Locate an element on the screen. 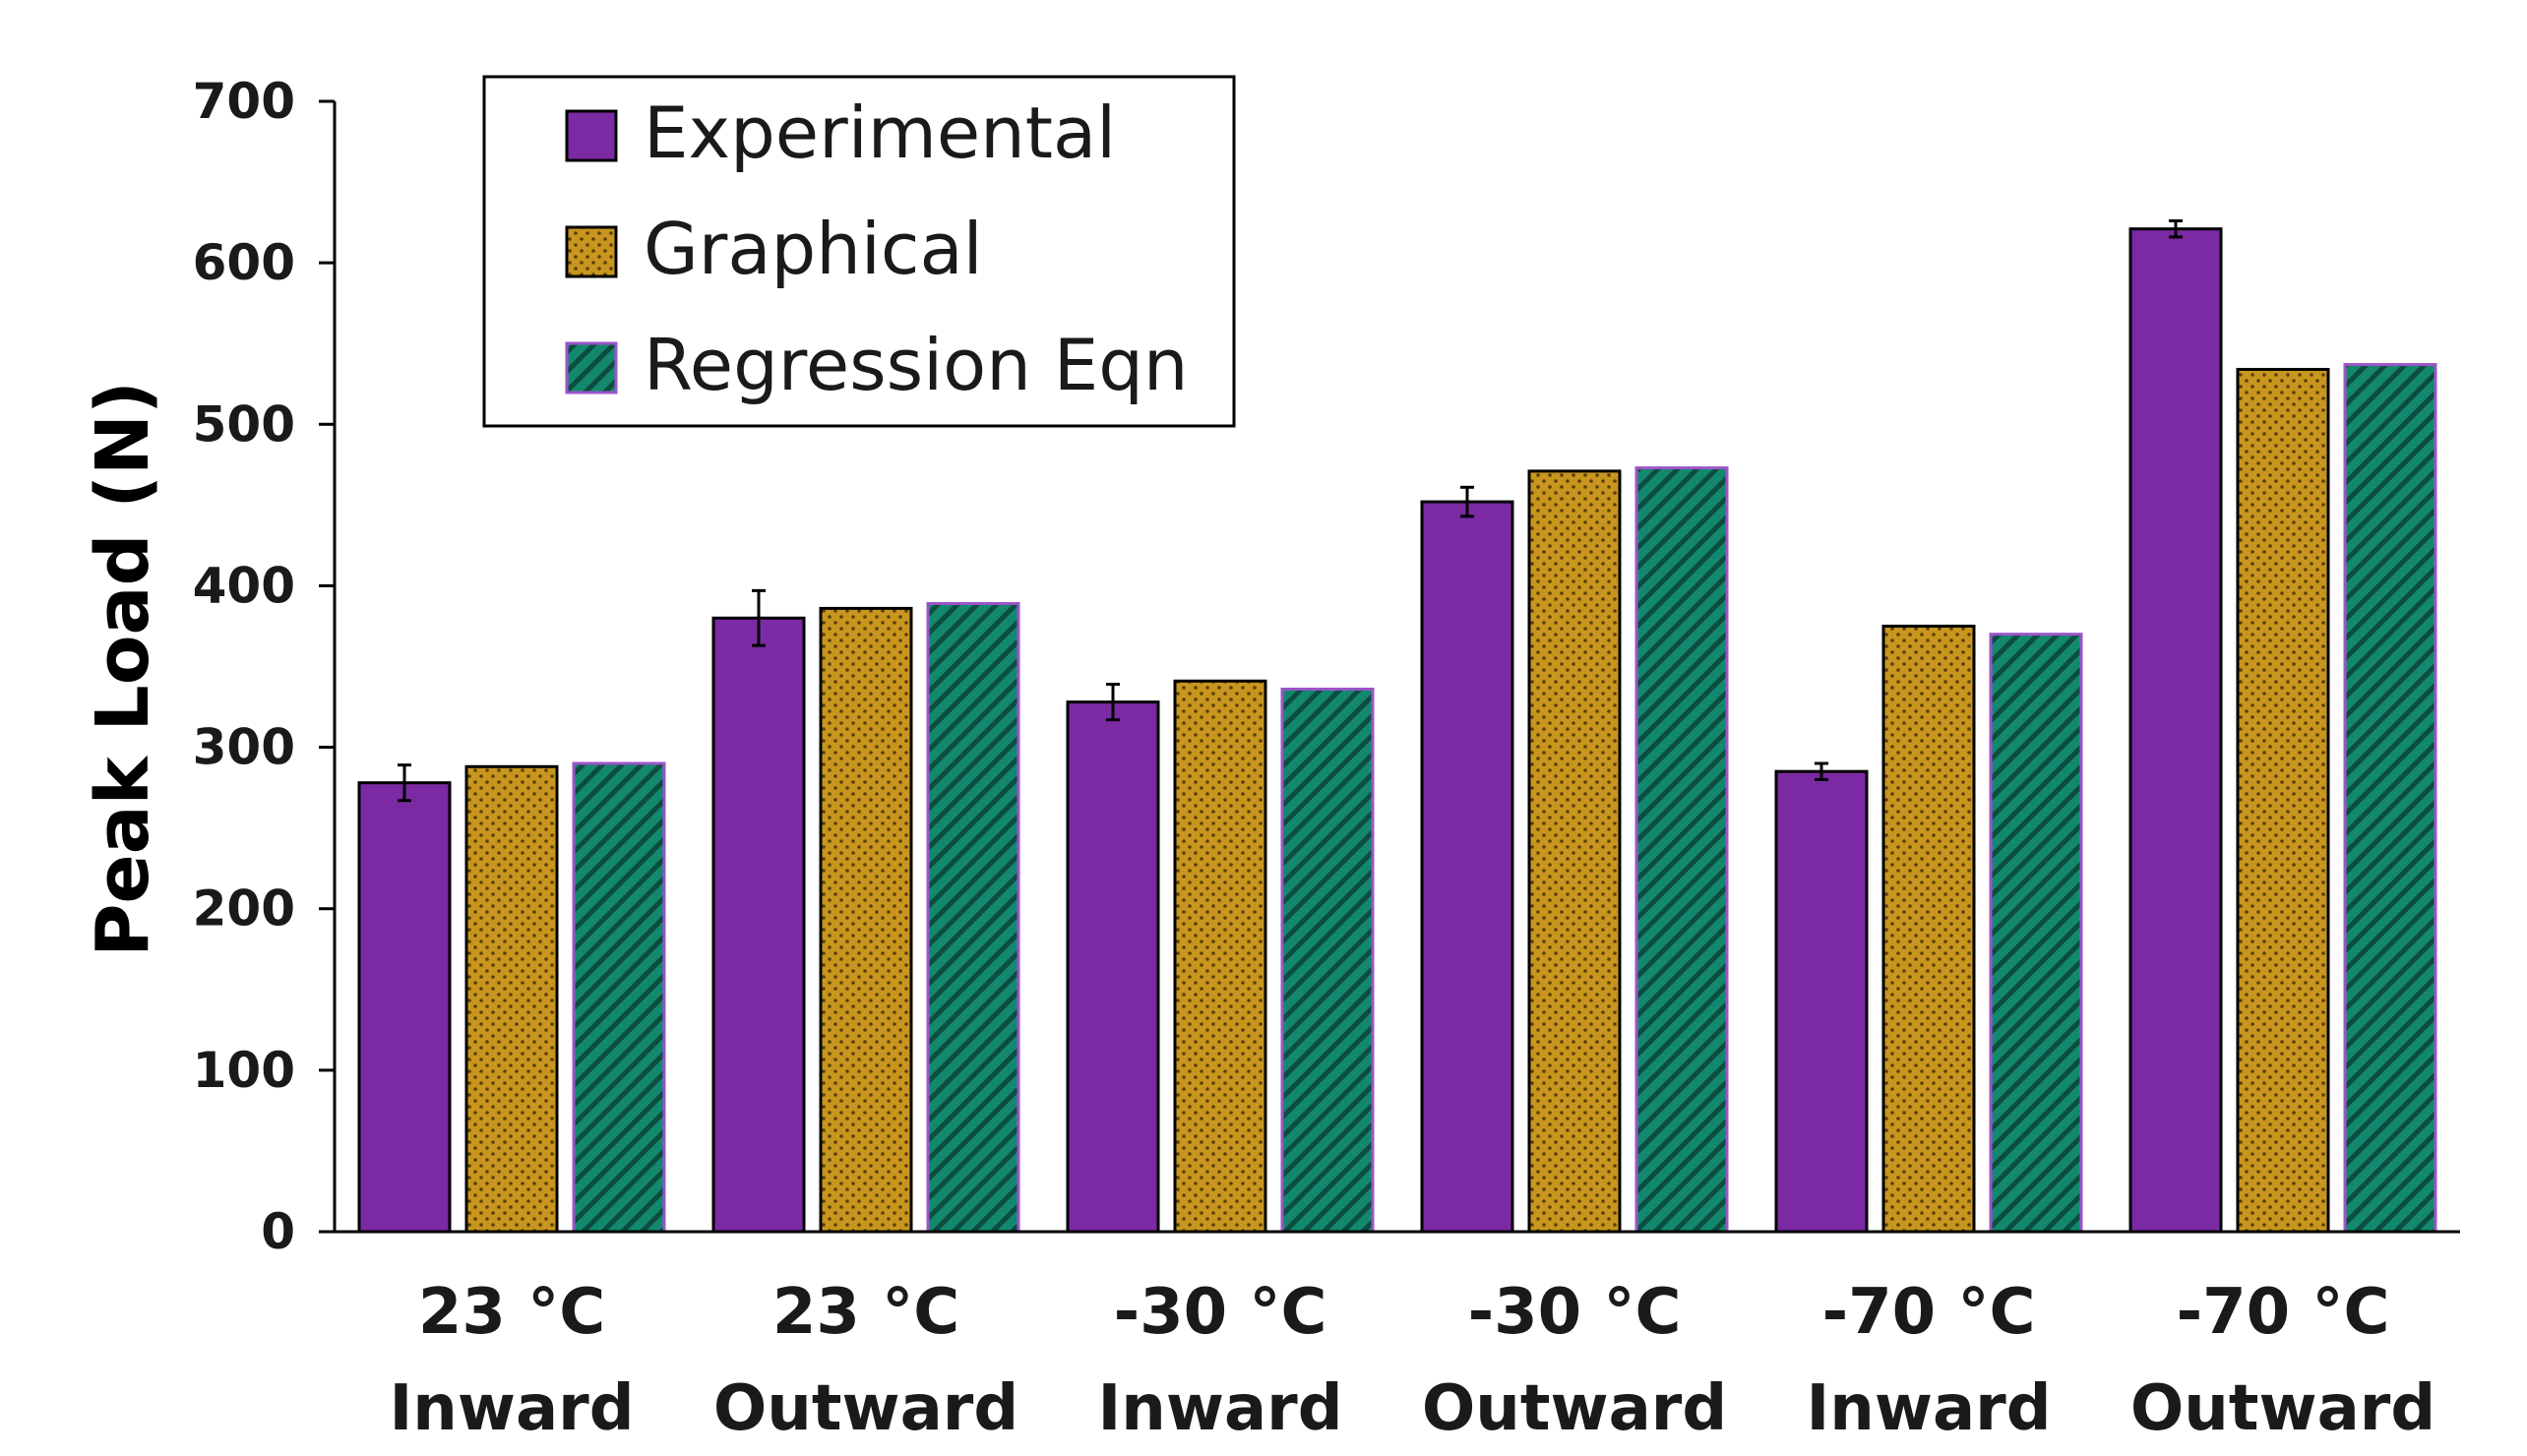 The height and width of the screenshot is (1456, 2527). legend: Experimental Graphical Regression Eqn is located at coordinates (859, 251).